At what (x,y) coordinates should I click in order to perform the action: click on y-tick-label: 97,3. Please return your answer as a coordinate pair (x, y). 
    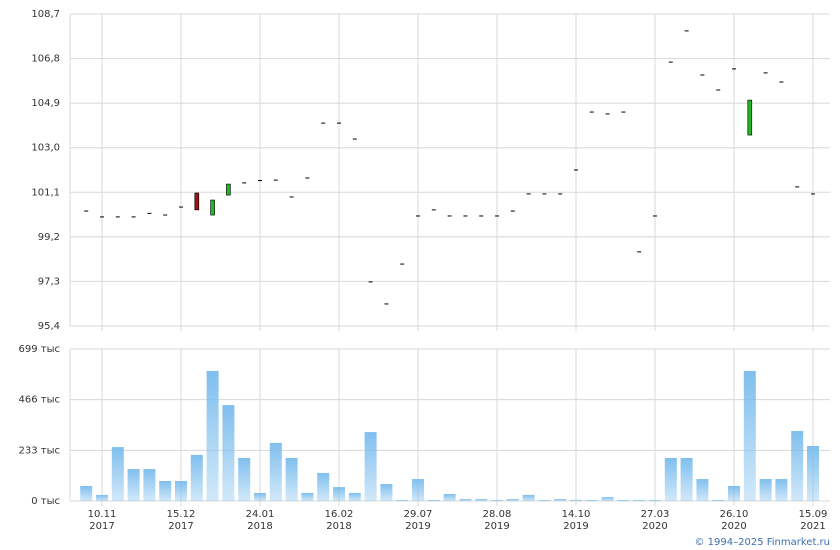
    Looking at the image, I should click on (49, 281).